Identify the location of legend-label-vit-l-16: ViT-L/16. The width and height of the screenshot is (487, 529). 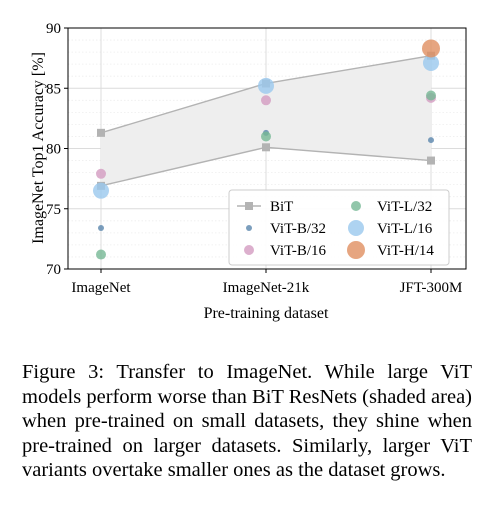
(405, 229).